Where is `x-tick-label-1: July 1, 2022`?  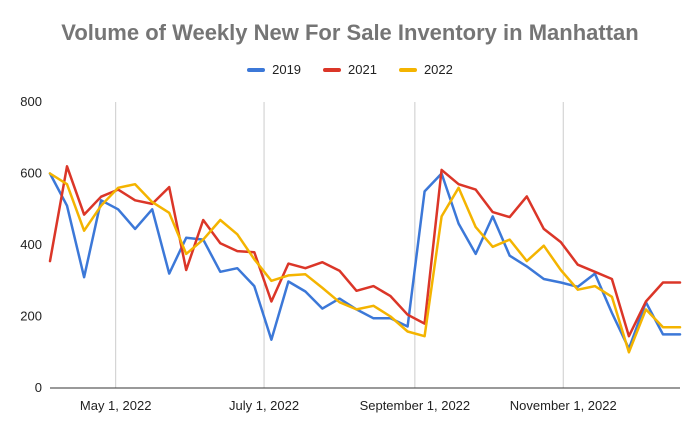 x-tick-label-1: July 1, 2022 is located at coordinates (264, 405).